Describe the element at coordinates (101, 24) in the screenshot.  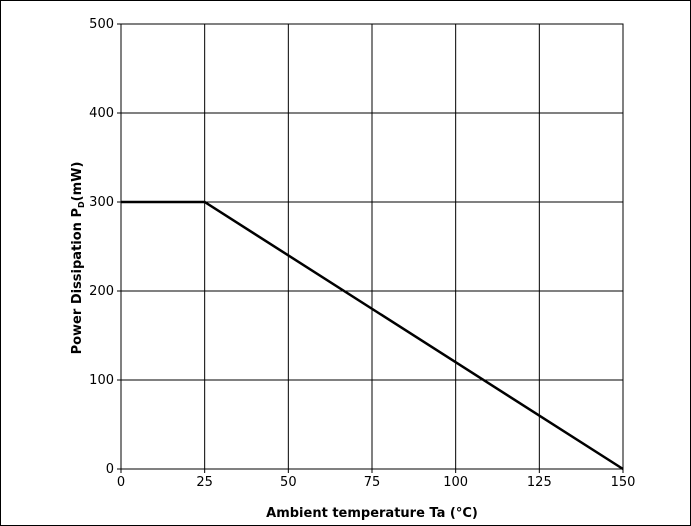
I see `y-tick-label: 500` at that location.